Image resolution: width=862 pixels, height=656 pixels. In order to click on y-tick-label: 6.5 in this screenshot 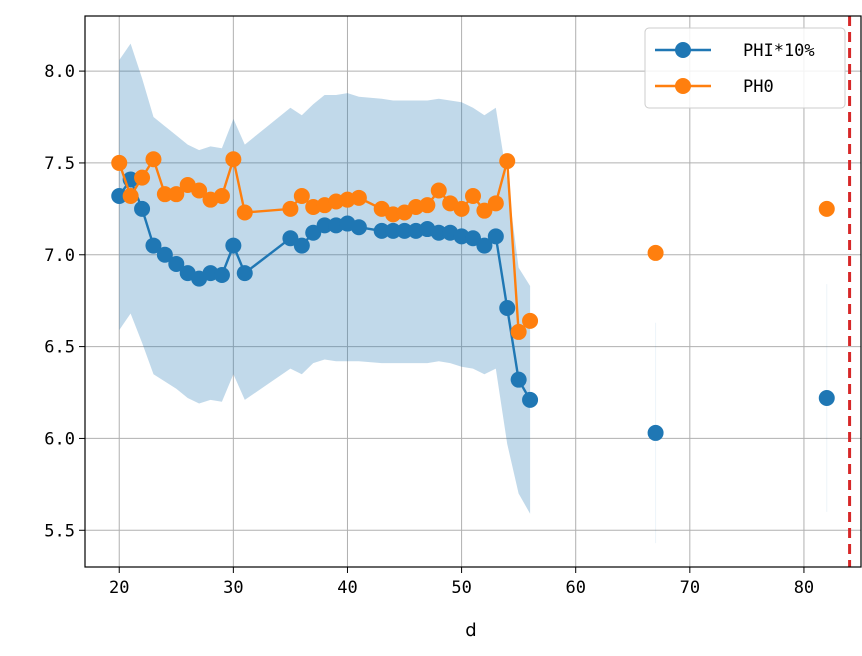, I will do `click(59, 348)`.